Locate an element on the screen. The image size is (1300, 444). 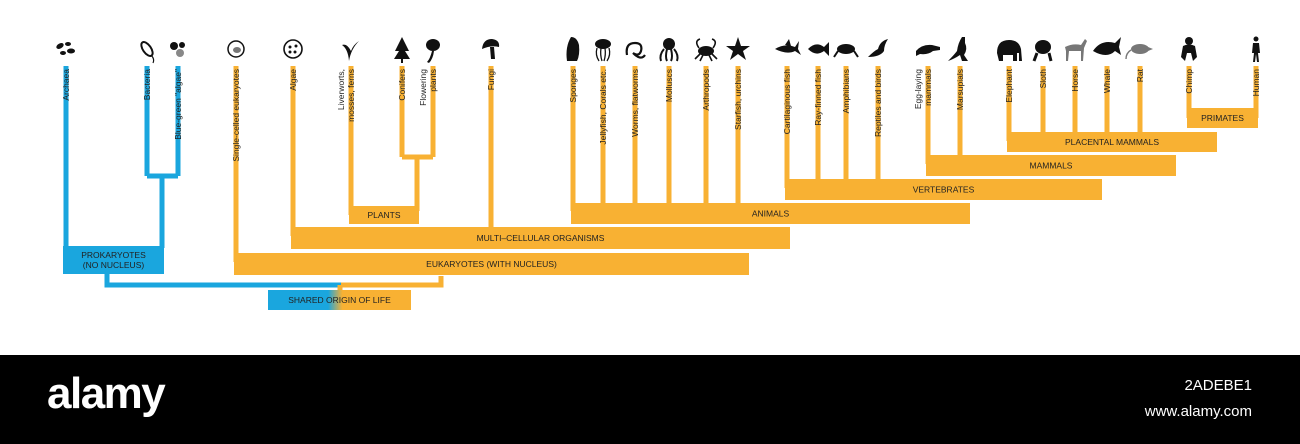
group-label-placental: PLACENTAL MAMMALS is located at coordinates (1112, 142).